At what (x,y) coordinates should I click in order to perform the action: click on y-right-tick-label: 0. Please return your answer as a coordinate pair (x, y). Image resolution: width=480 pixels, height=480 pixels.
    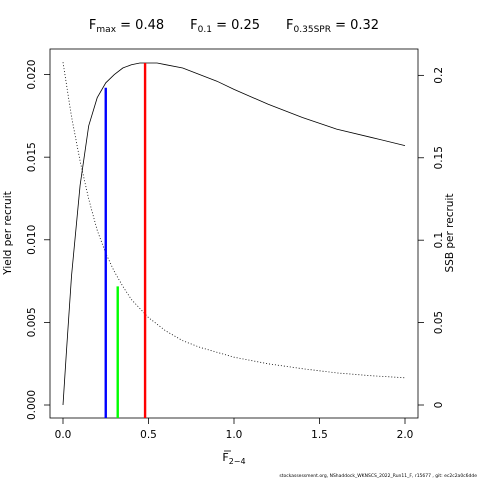
    Looking at the image, I should click on (439, 405).